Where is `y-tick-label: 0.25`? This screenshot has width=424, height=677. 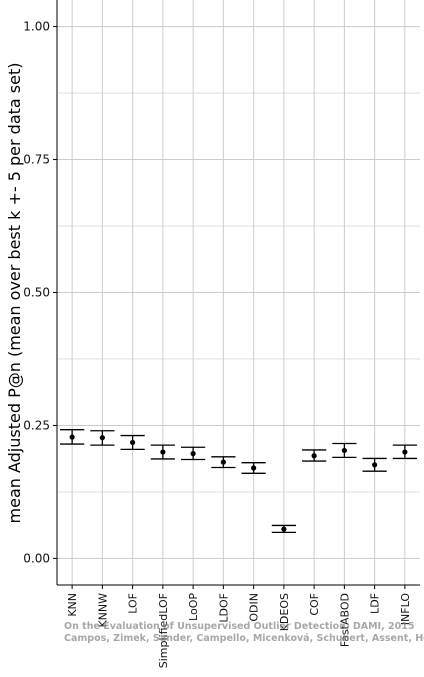
y-tick-label: 0.25 is located at coordinates (36, 425).